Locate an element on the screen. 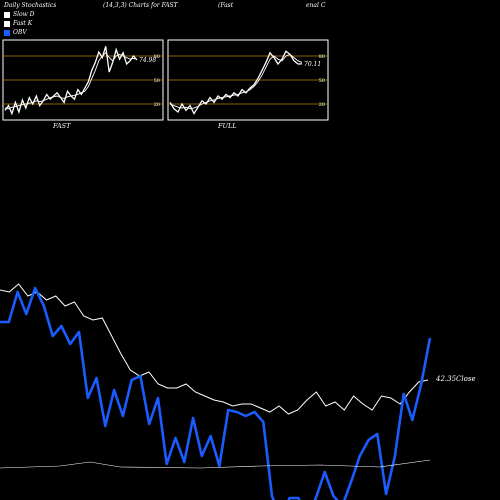 The image size is (500, 500). legend-swatch-obv is located at coordinates (7, 32).